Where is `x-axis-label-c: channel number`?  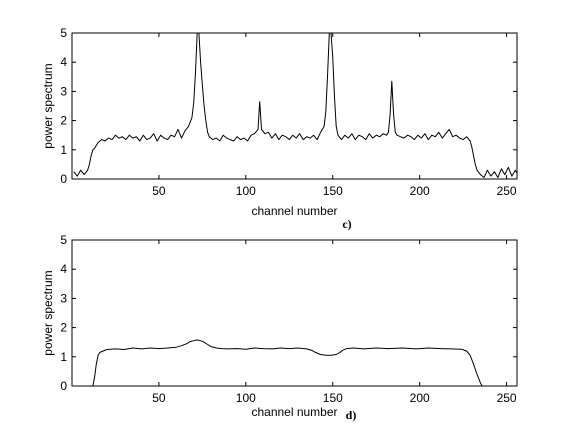
x-axis-label-c: channel number is located at coordinates (294, 211).